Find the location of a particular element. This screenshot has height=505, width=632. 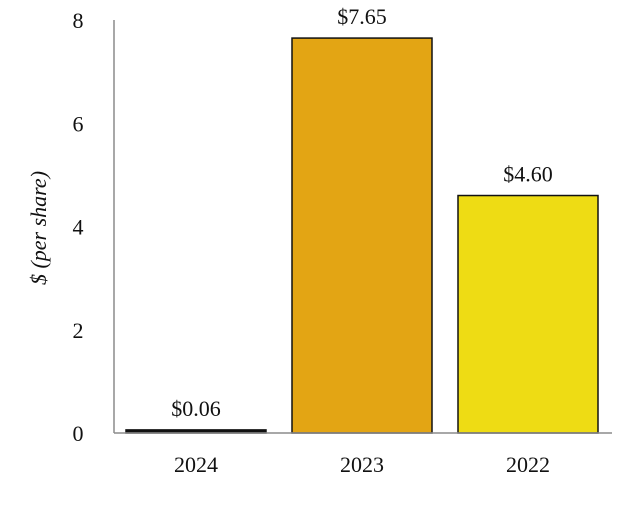

y-axis-ticks: 0 2 4 6 8 is located at coordinates (78, 227).